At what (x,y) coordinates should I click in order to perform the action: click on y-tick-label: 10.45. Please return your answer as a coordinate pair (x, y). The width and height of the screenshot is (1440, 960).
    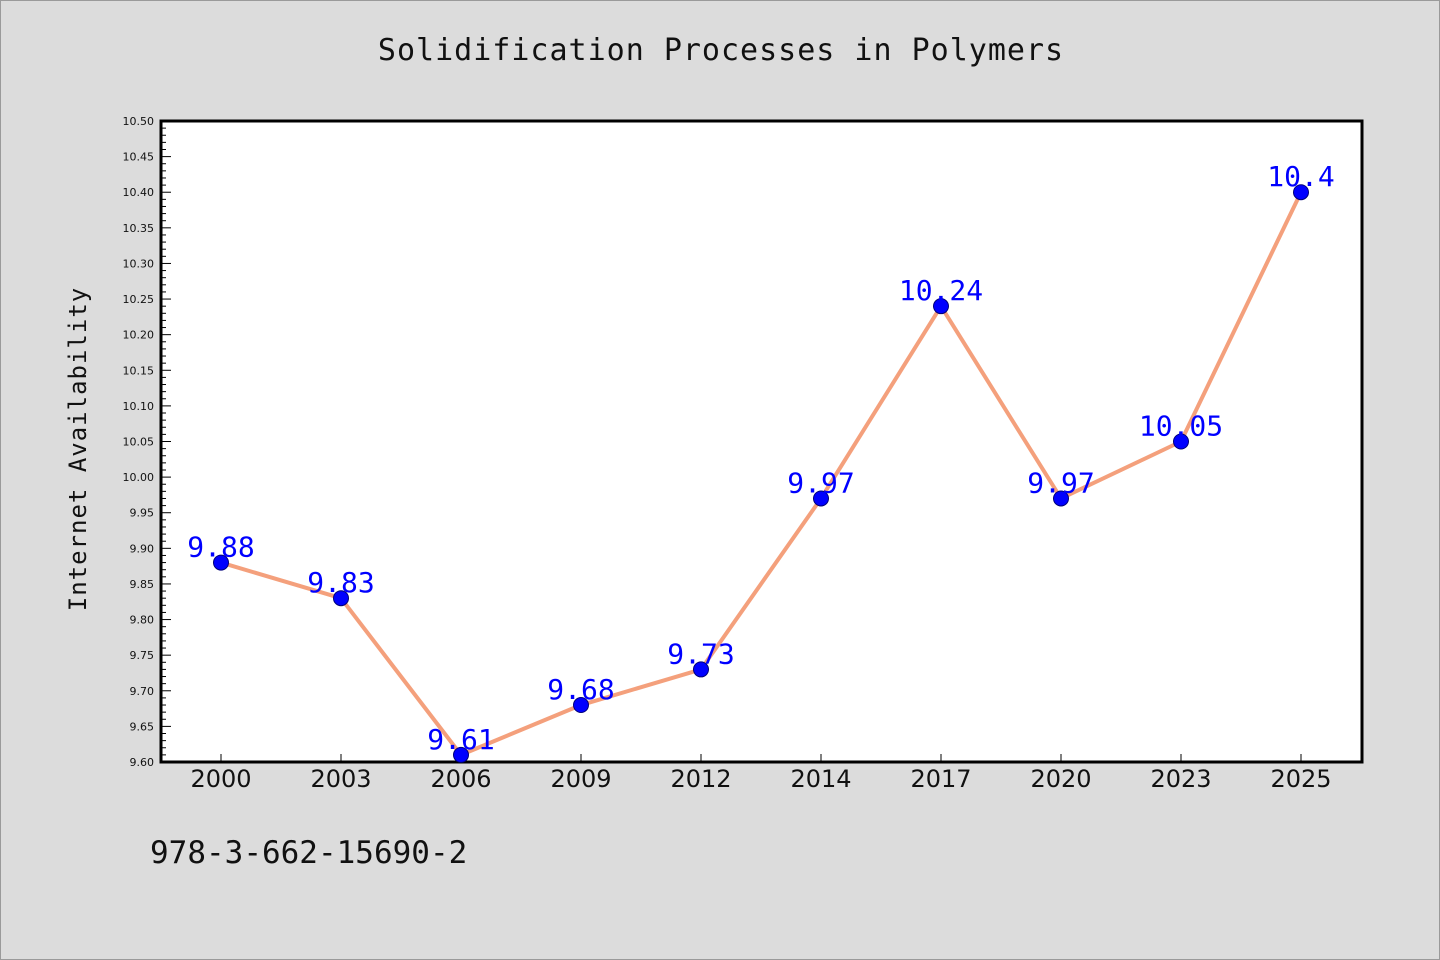
    Looking at the image, I should click on (139, 157).